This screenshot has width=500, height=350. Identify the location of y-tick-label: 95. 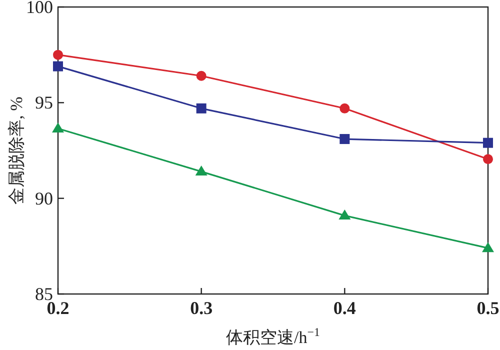
(44, 102).